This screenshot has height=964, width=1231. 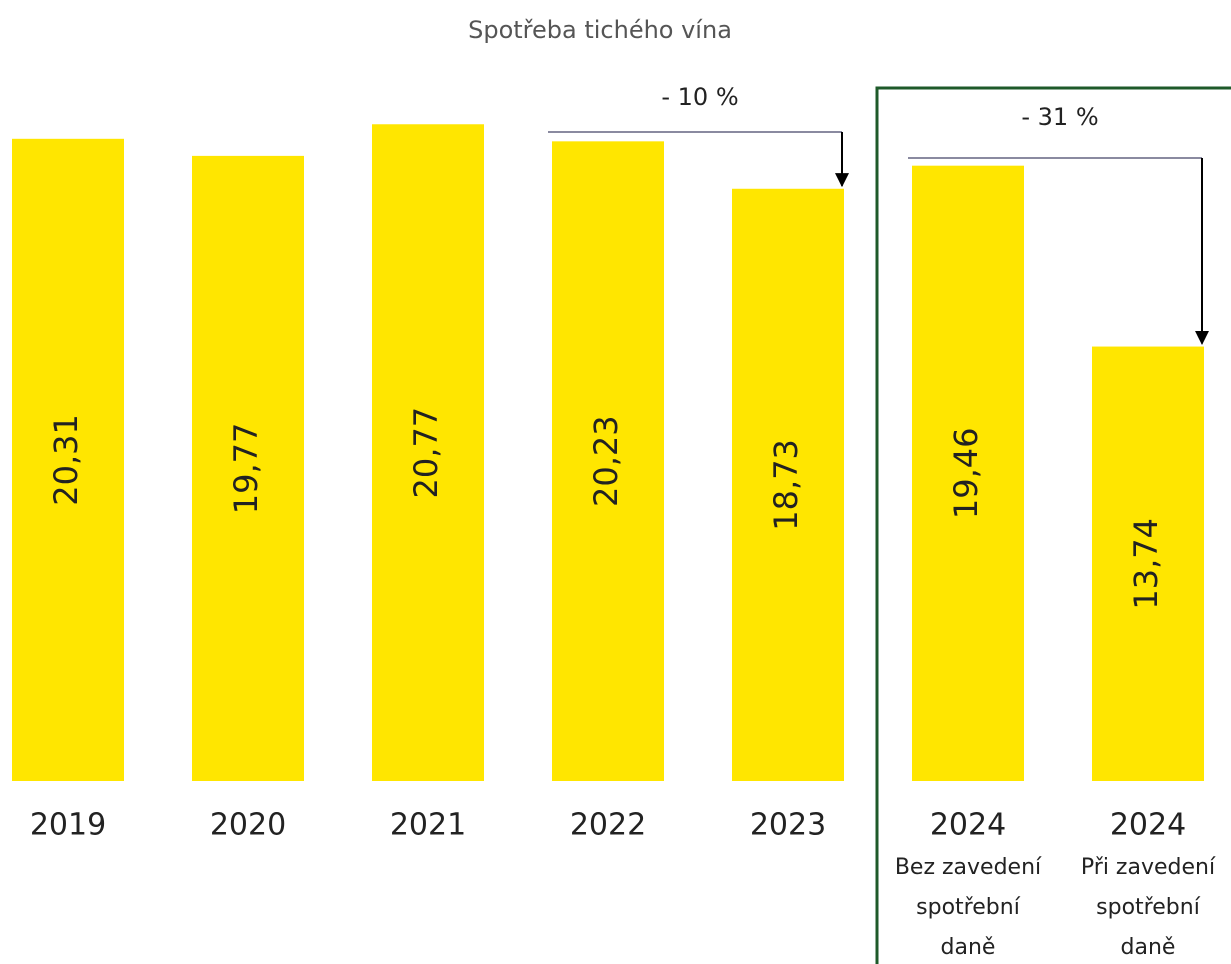 I want to click on x-tick-label: 2022, so click(x=608, y=825).